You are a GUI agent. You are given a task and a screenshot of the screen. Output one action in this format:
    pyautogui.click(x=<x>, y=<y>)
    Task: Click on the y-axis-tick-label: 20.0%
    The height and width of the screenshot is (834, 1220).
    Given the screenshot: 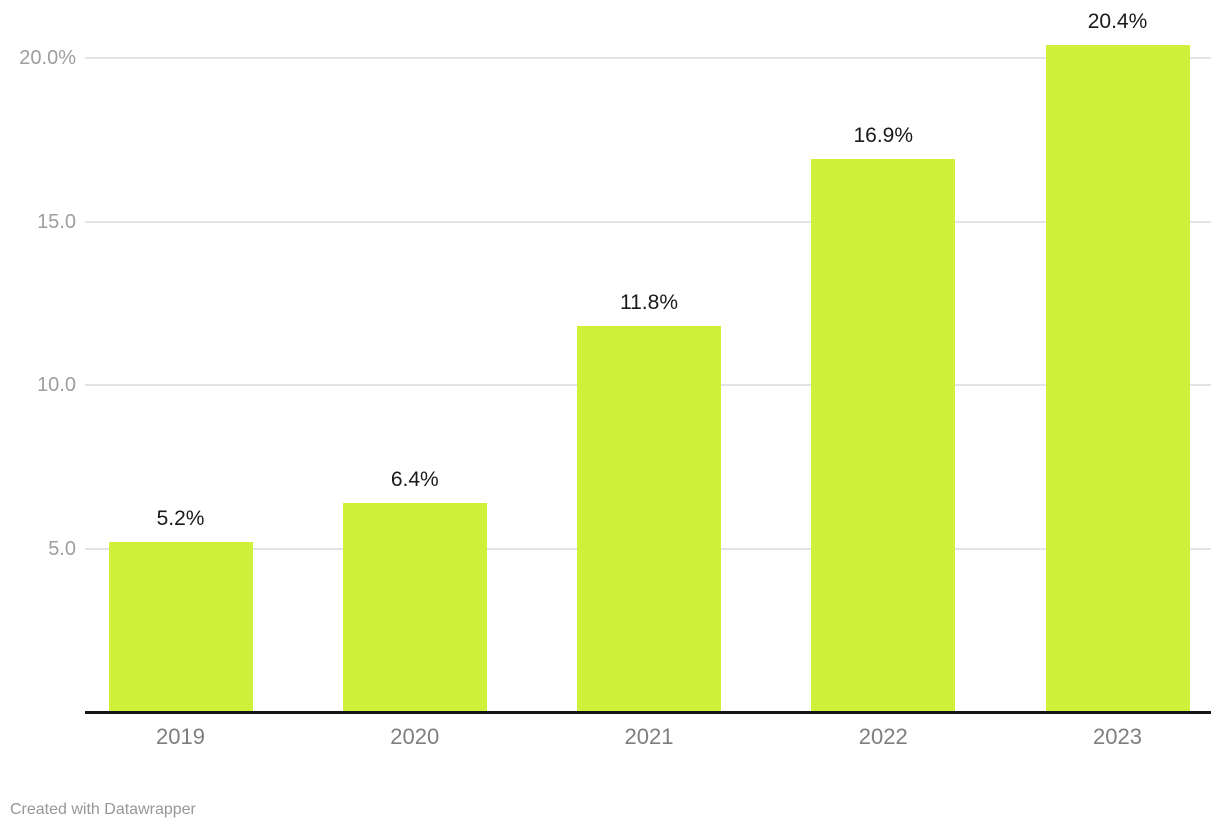 What is the action you would take?
    pyautogui.click(x=47, y=58)
    